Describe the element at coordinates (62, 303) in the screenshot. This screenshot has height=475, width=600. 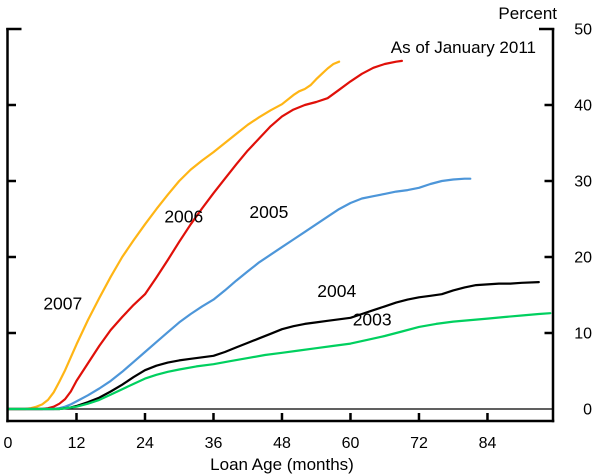
I see `series-label-2007: 2007` at that location.